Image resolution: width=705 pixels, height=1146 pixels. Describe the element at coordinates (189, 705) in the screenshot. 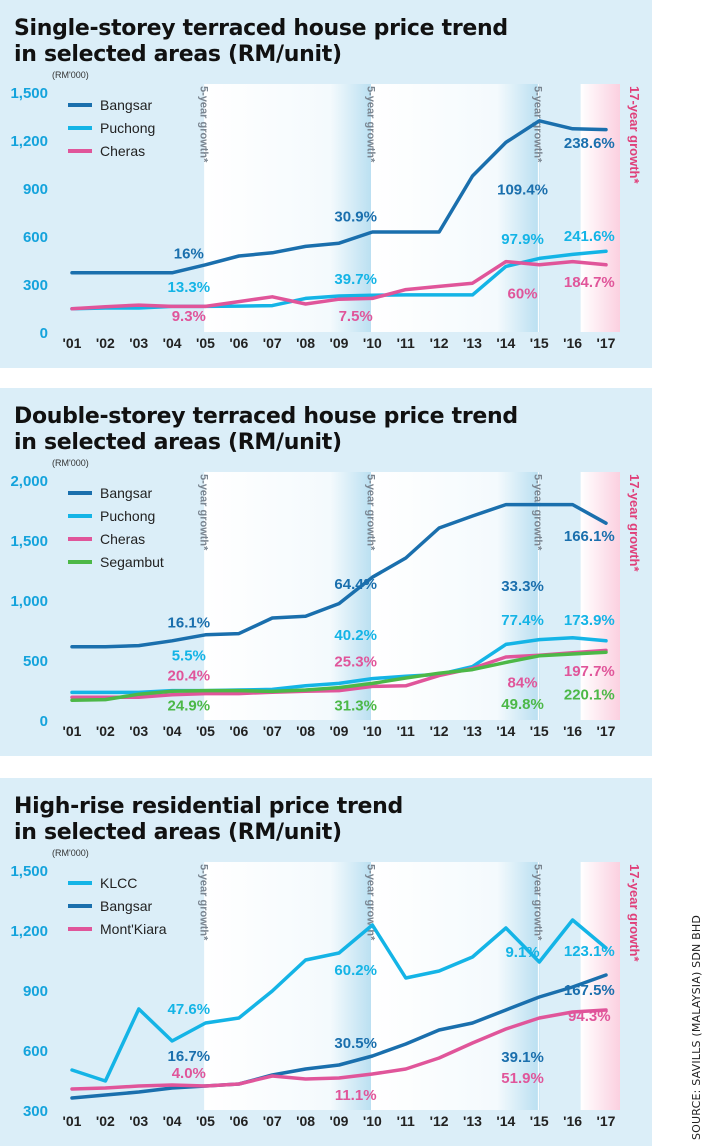

I see `growth-annotation: 24.9%` at that location.